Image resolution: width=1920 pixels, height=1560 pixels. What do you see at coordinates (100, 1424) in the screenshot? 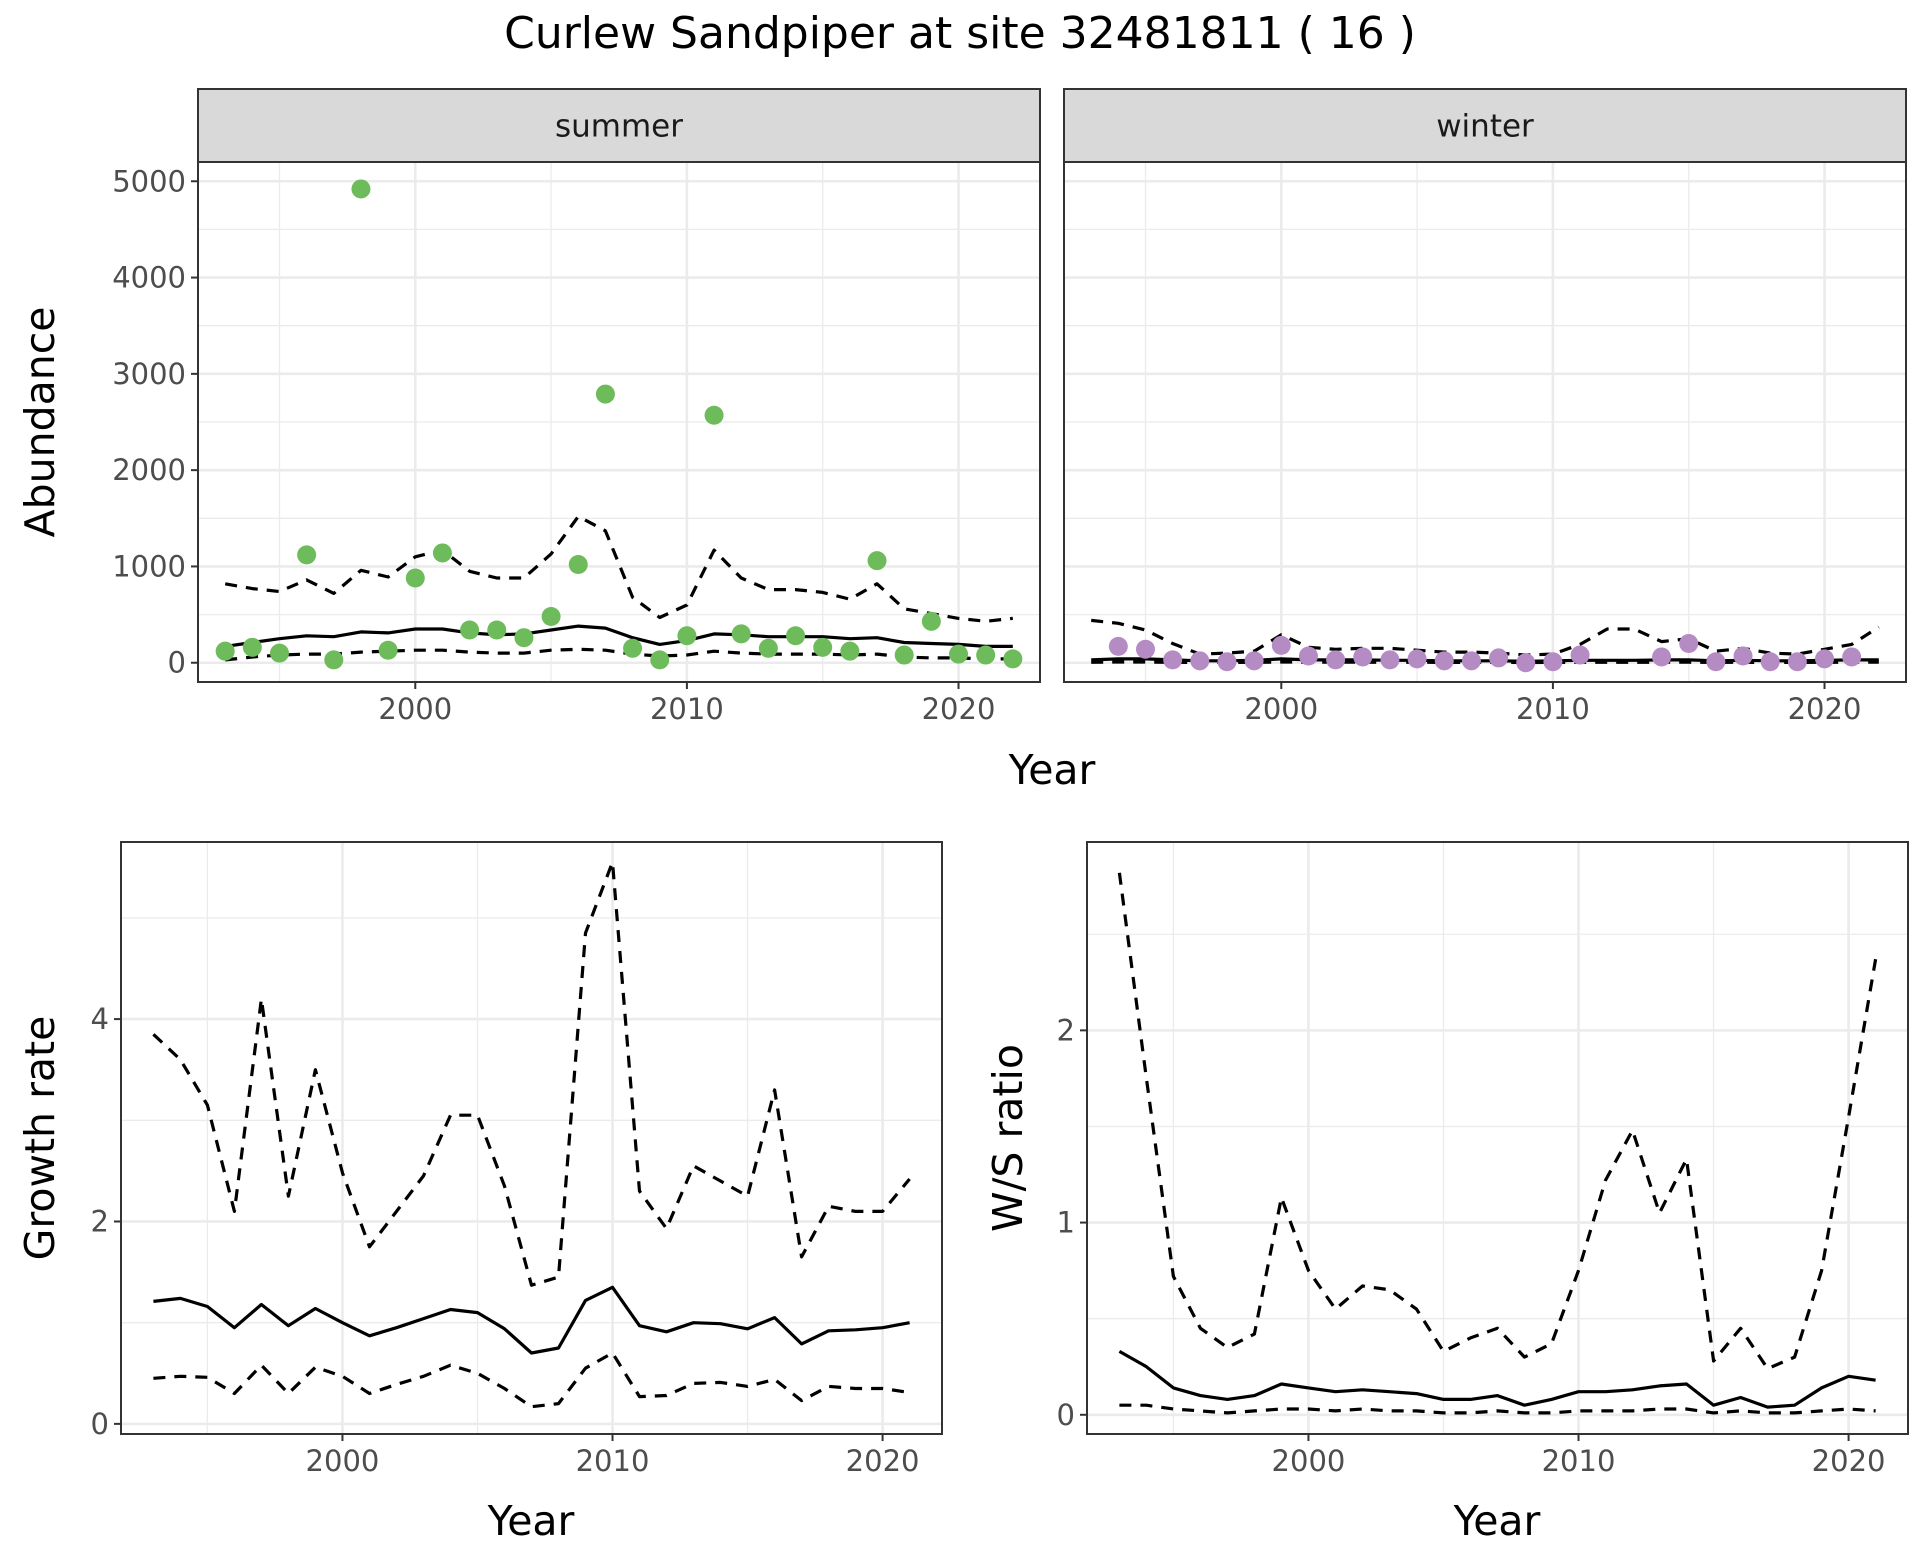
I see `growth-panel-ytick-label: 0` at bounding box center [100, 1424].